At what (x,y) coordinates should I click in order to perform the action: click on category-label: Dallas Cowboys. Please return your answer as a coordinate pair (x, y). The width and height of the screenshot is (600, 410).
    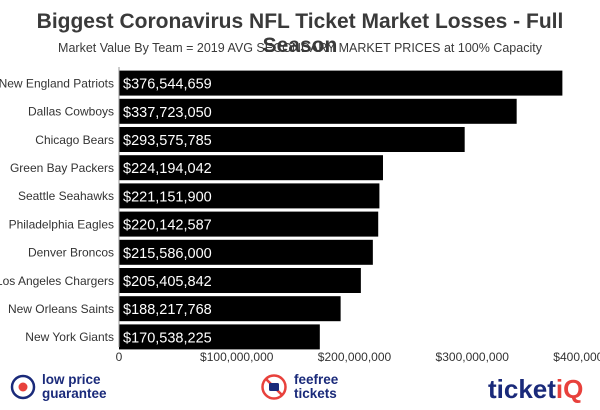
    Looking at the image, I should click on (71, 112).